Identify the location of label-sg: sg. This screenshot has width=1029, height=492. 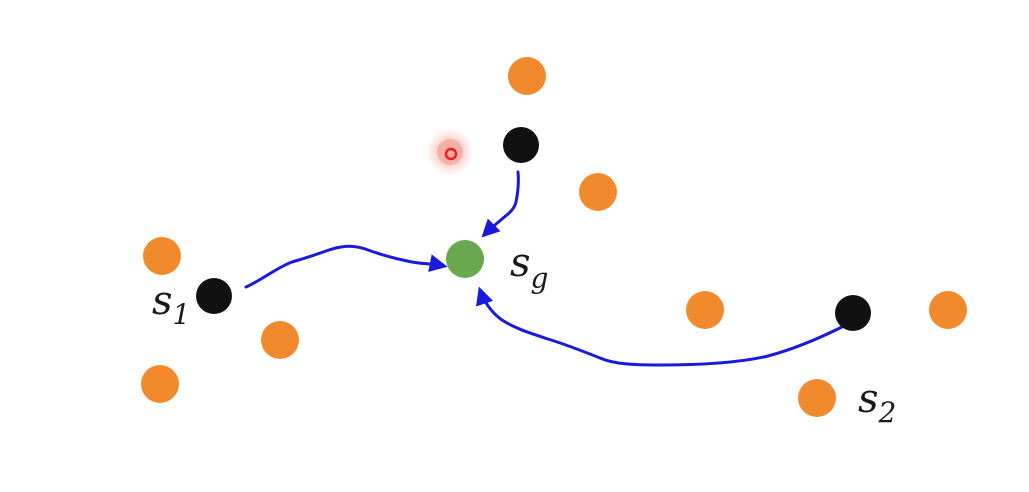
(529, 267).